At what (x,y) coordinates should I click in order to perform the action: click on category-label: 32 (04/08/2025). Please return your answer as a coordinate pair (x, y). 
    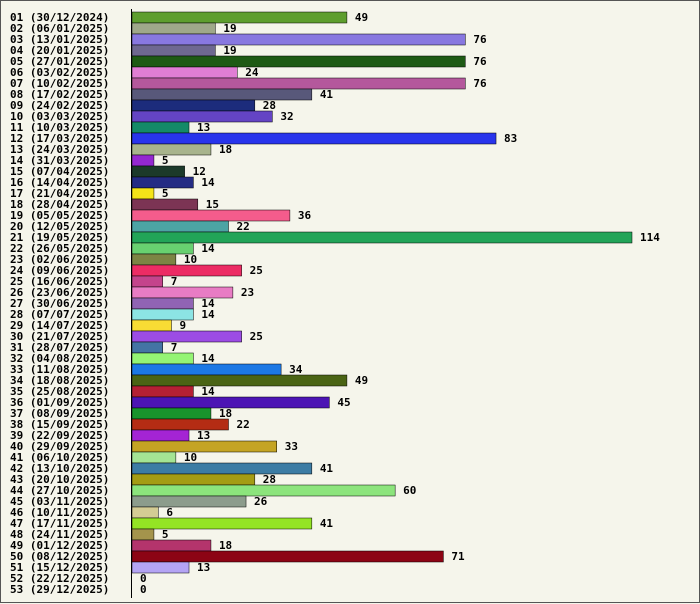
    Looking at the image, I should click on (59, 358).